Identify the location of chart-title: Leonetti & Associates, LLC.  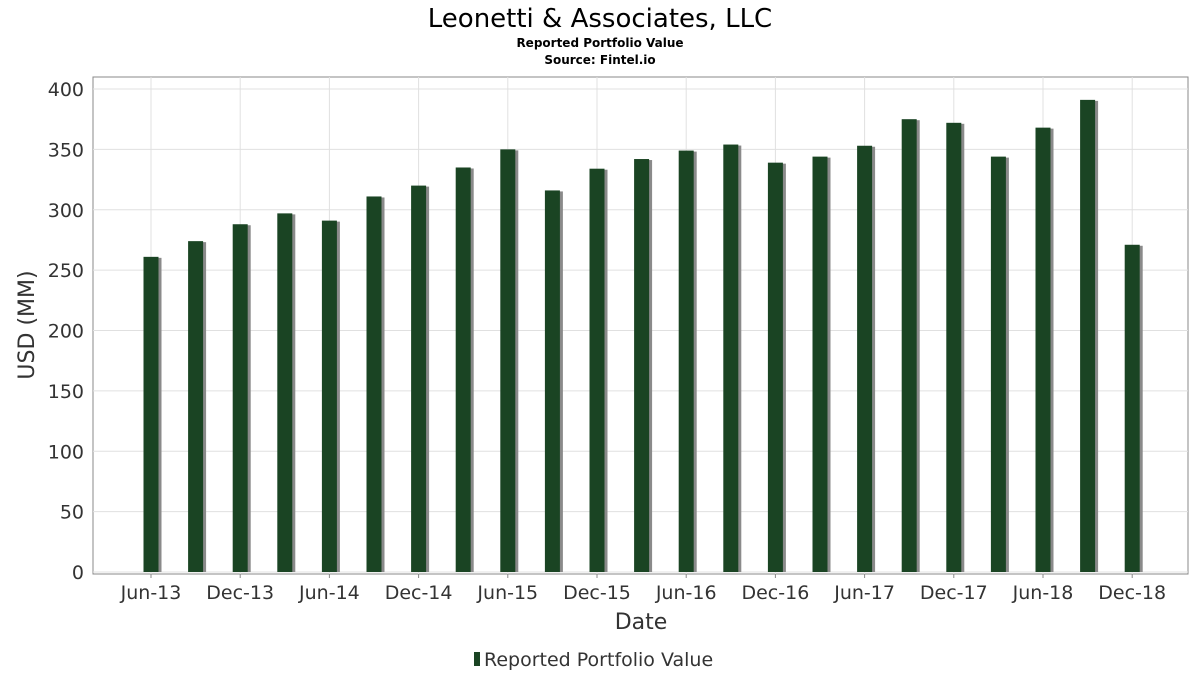
(600, 19).